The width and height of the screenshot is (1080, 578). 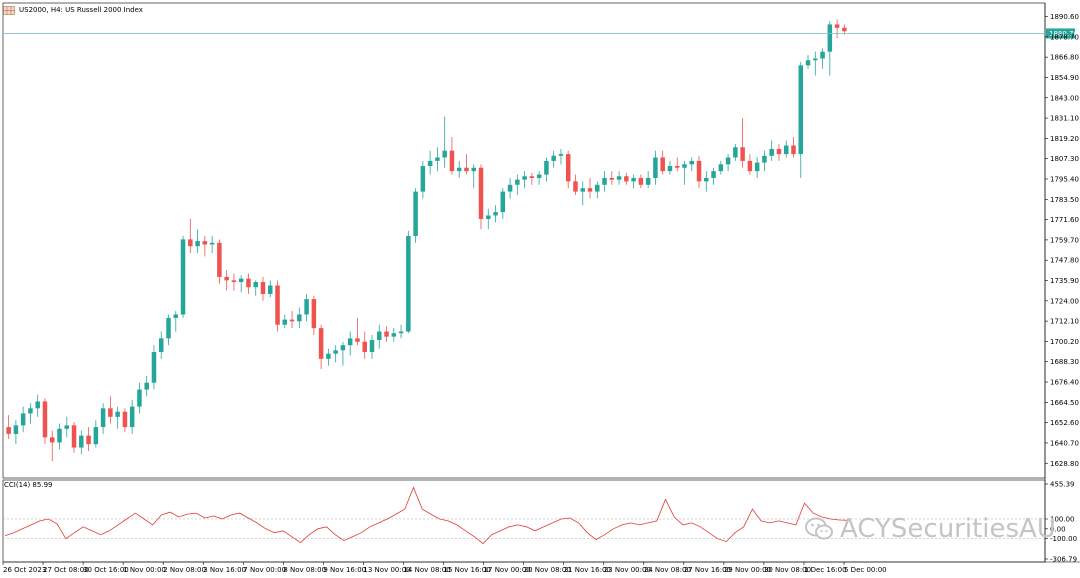 What do you see at coordinates (1064, 301) in the screenshot?
I see `price-tick-label: 1724.00` at bounding box center [1064, 301].